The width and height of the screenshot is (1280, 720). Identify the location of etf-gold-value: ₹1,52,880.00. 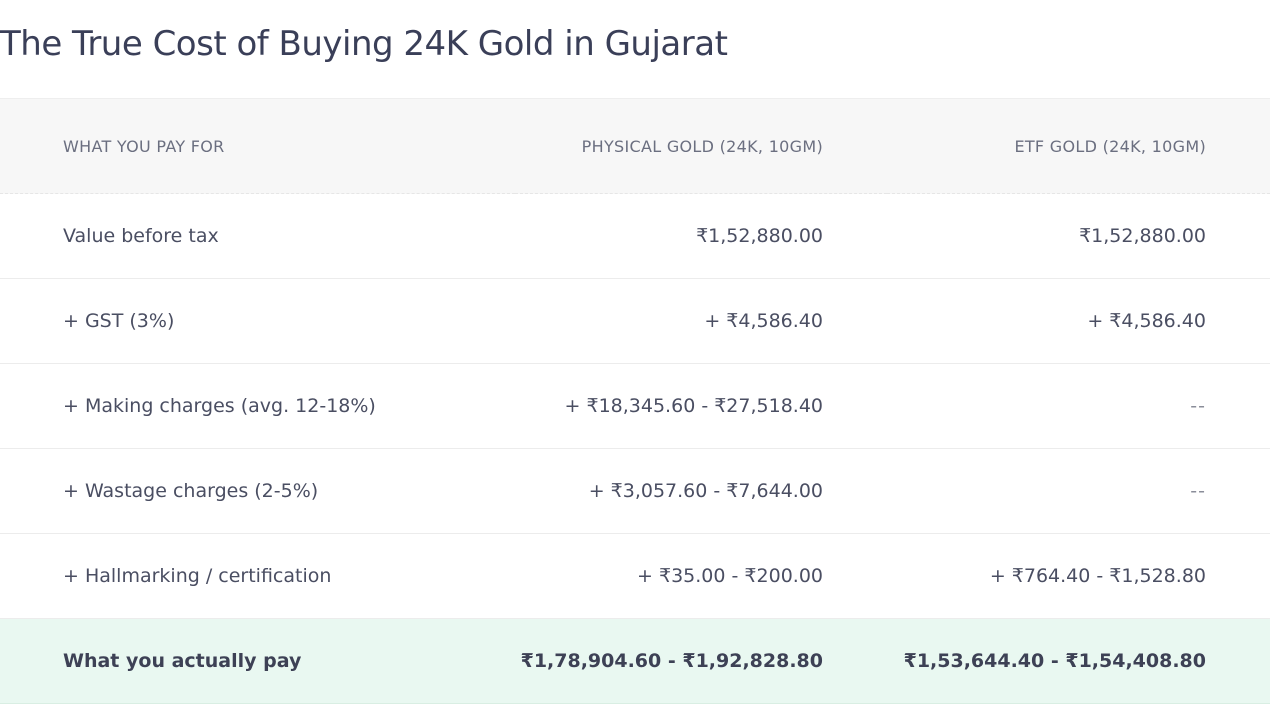
(1142, 236).